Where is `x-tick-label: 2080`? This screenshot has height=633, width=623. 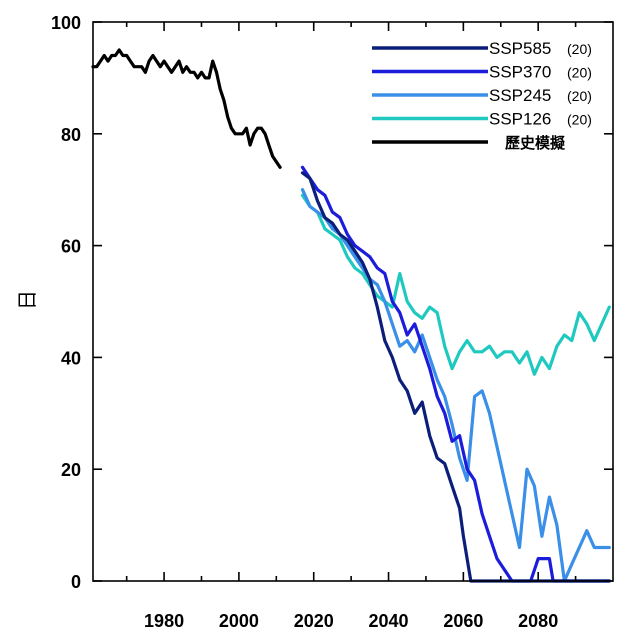
x-tick-label: 2080 is located at coordinates (538, 621).